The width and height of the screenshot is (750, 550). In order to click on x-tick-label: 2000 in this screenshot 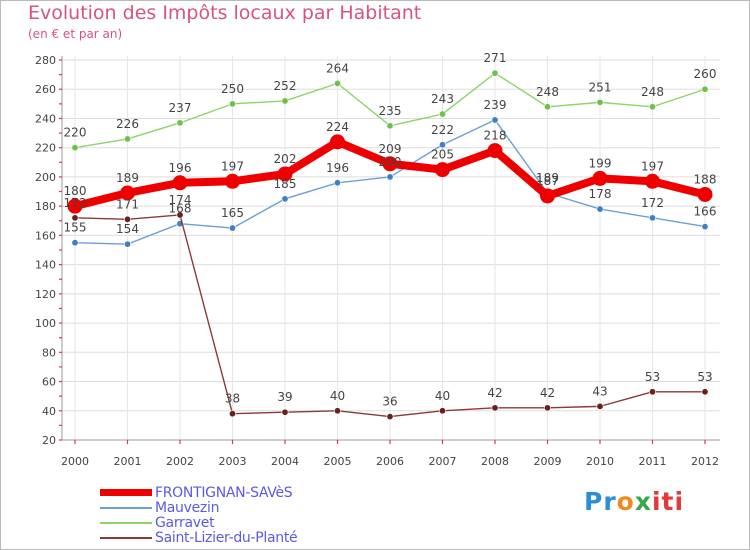, I will do `click(75, 461)`.